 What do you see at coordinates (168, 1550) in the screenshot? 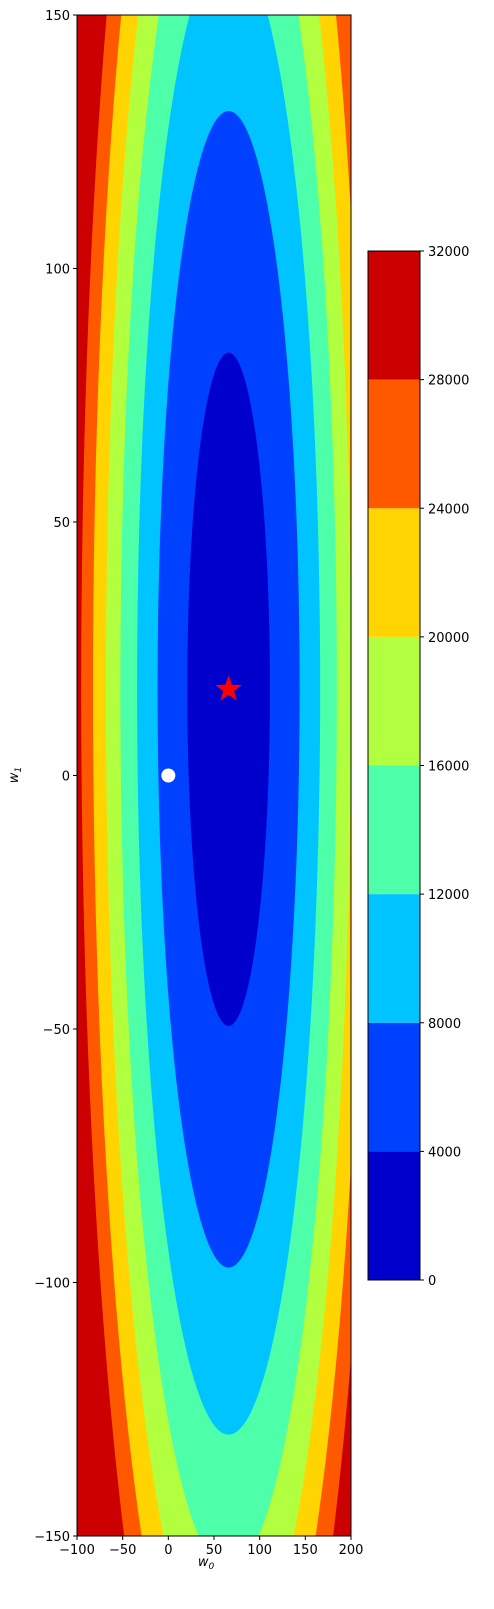
I see `x-tick-label: 0` at bounding box center [168, 1550].